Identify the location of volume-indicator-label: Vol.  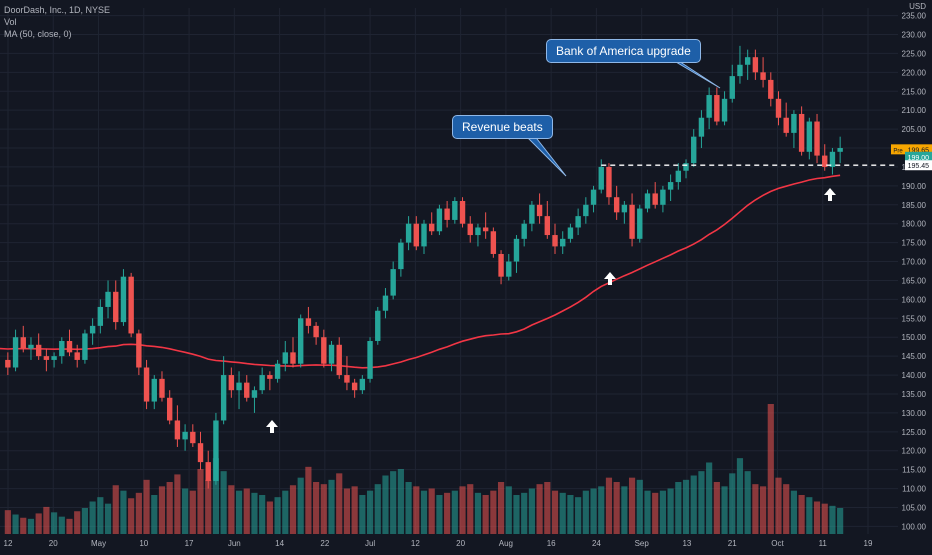
(10, 22).